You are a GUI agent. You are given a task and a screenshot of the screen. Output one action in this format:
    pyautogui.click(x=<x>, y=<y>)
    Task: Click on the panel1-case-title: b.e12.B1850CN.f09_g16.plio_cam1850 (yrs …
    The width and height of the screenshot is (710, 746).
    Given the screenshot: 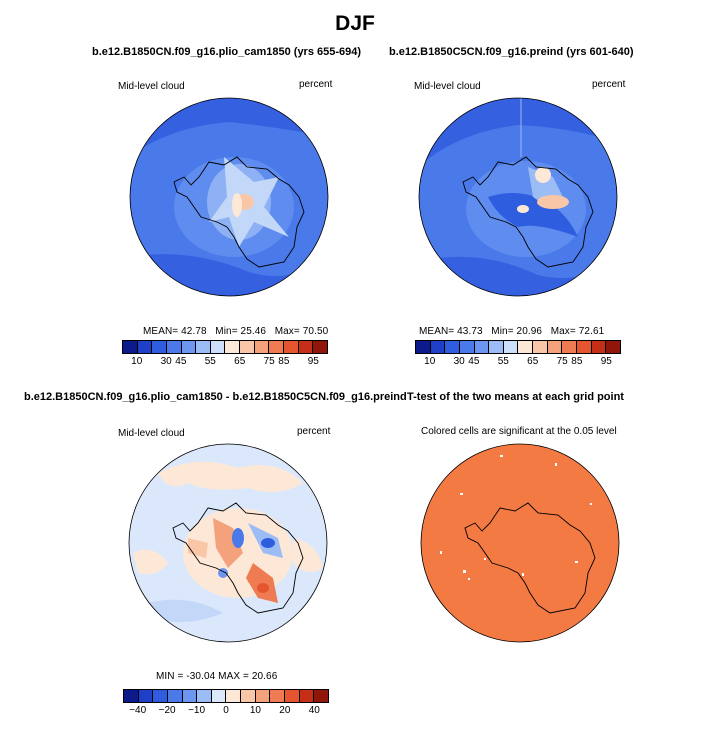 What is the action you would take?
    pyautogui.click(x=227, y=52)
    